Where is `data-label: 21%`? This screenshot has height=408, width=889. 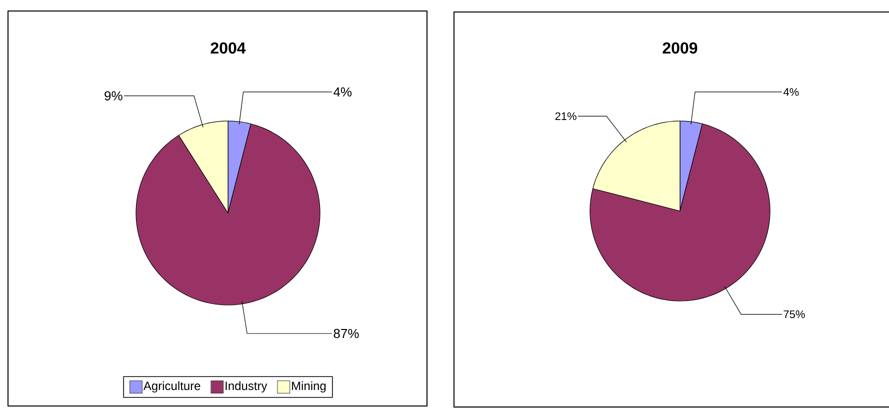 data-label: 21% is located at coordinates (565, 116).